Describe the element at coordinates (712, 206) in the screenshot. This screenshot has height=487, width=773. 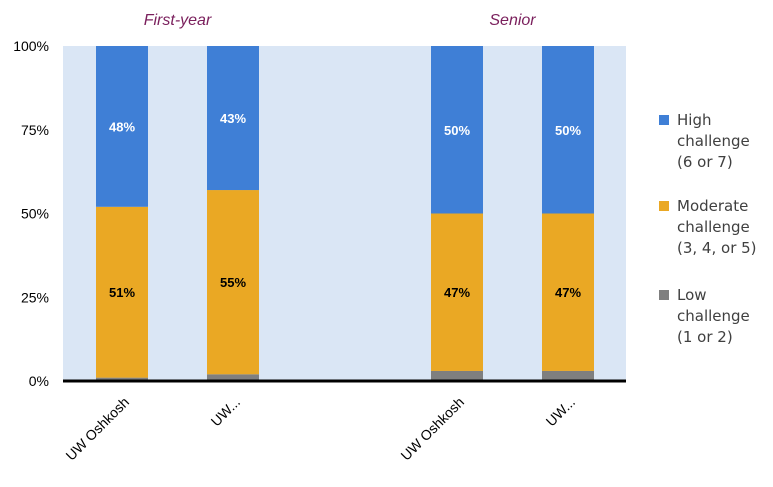
I see `legend-label: Moderate` at that location.